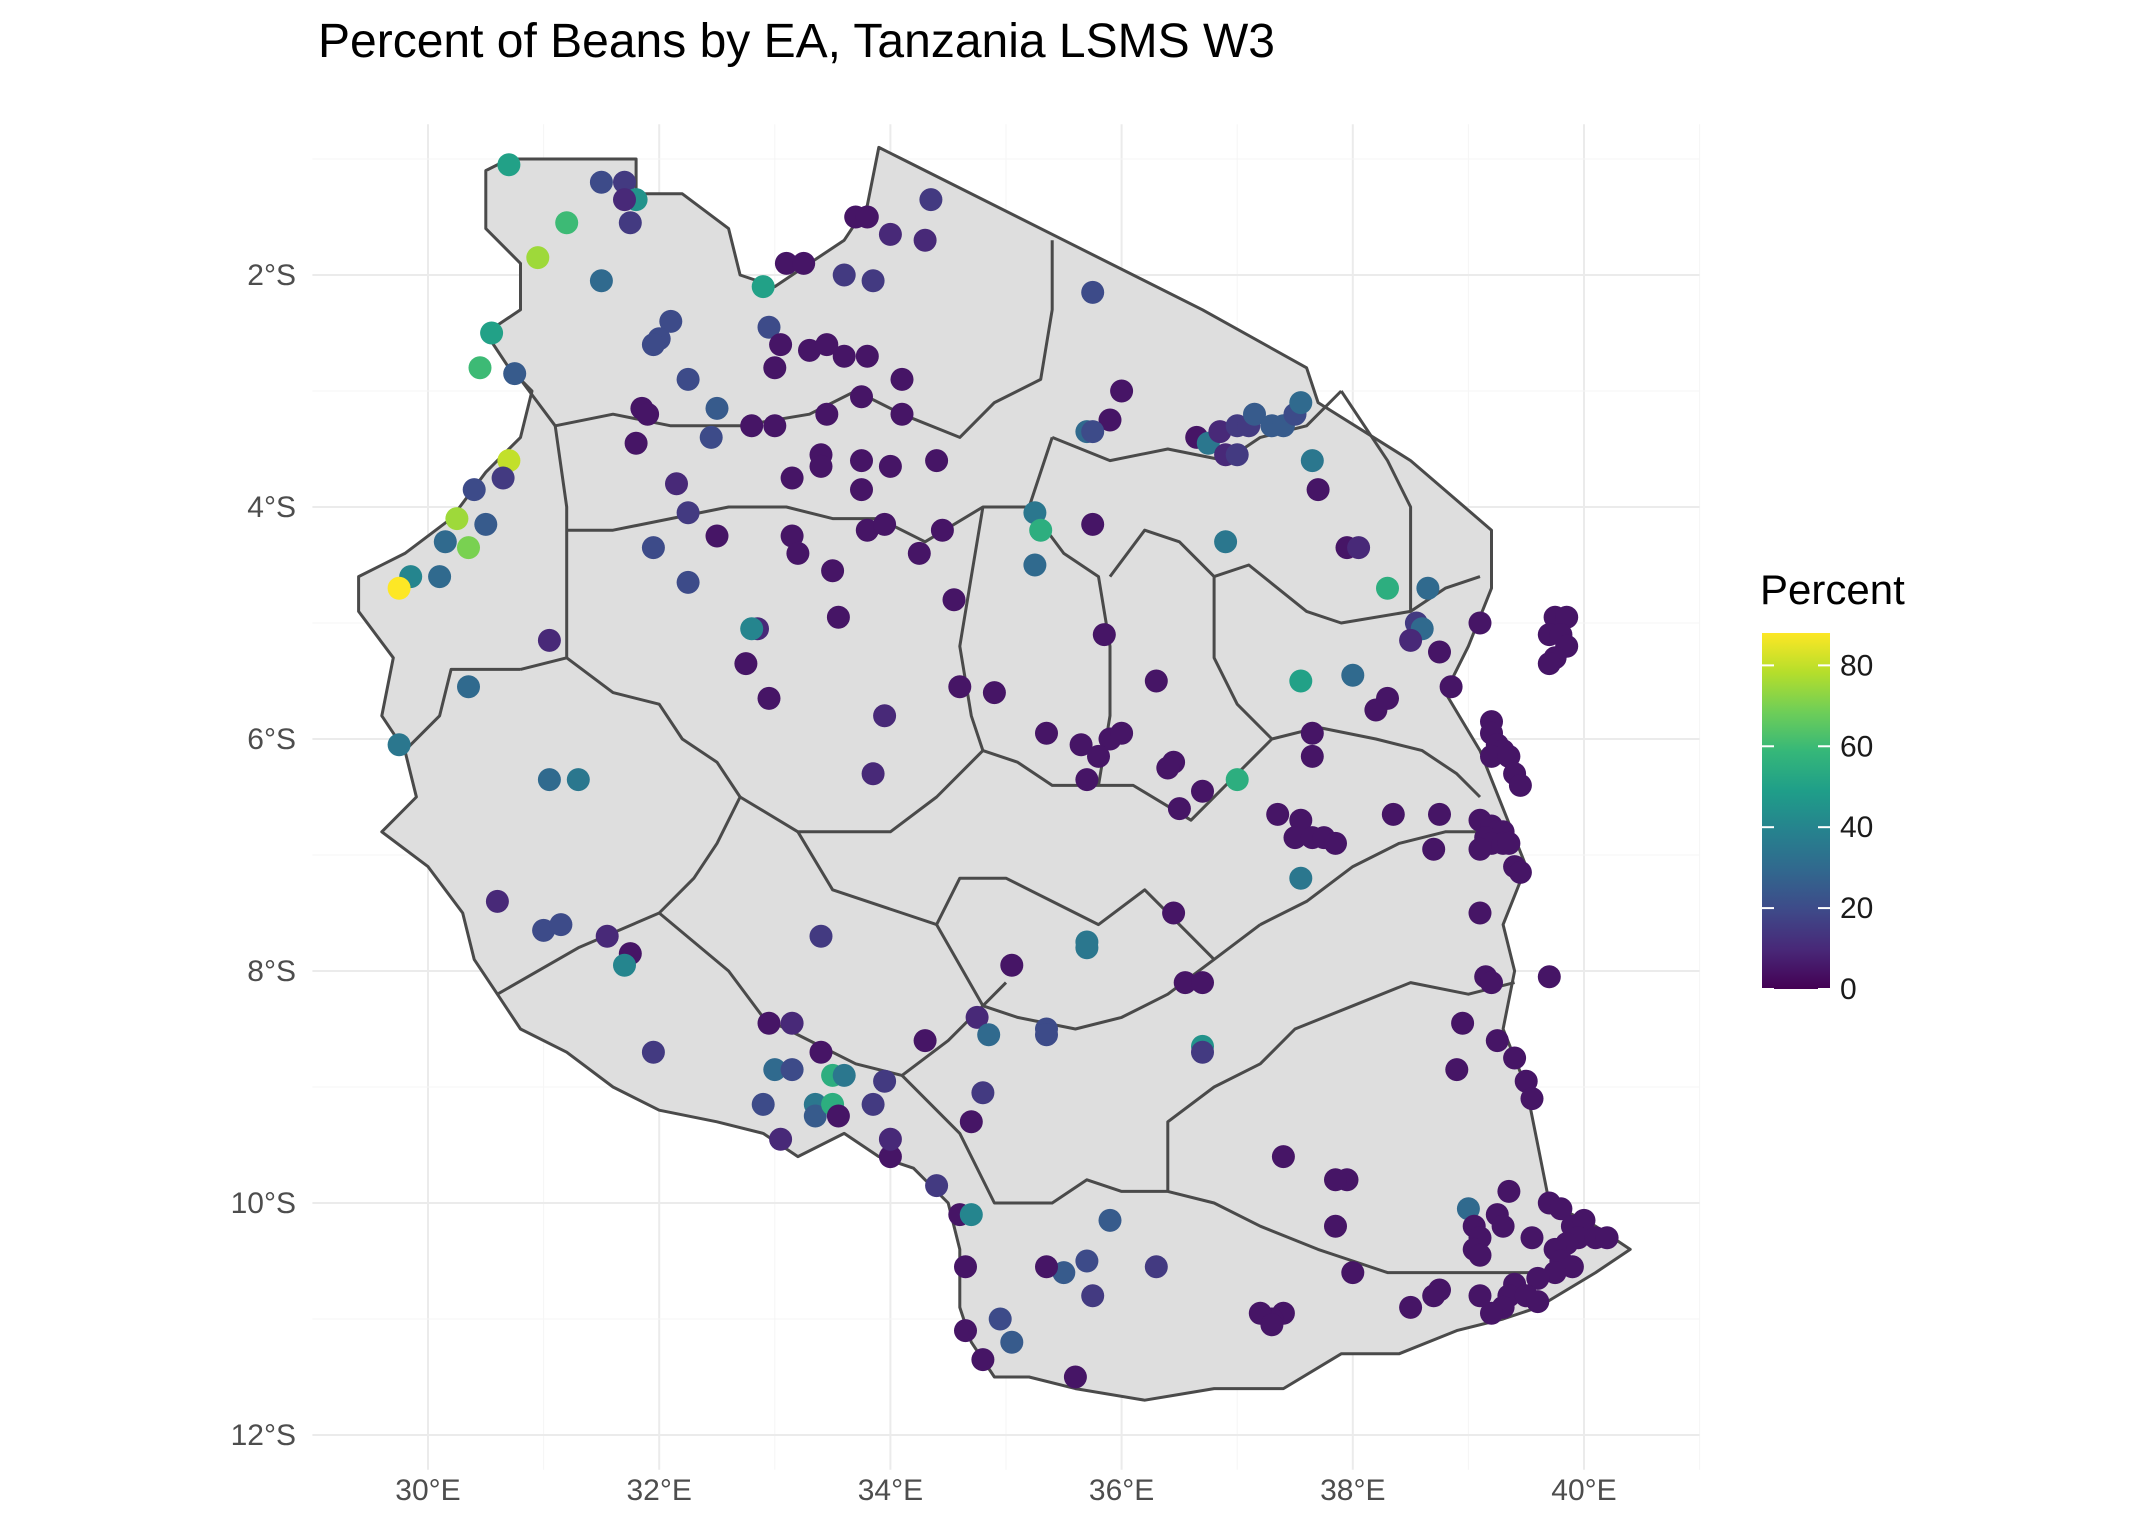 Image resolution: width=2141 pixels, height=1537 pixels. I want to click on color-legend: 0 20 40 60 80, so click(1817, 819).